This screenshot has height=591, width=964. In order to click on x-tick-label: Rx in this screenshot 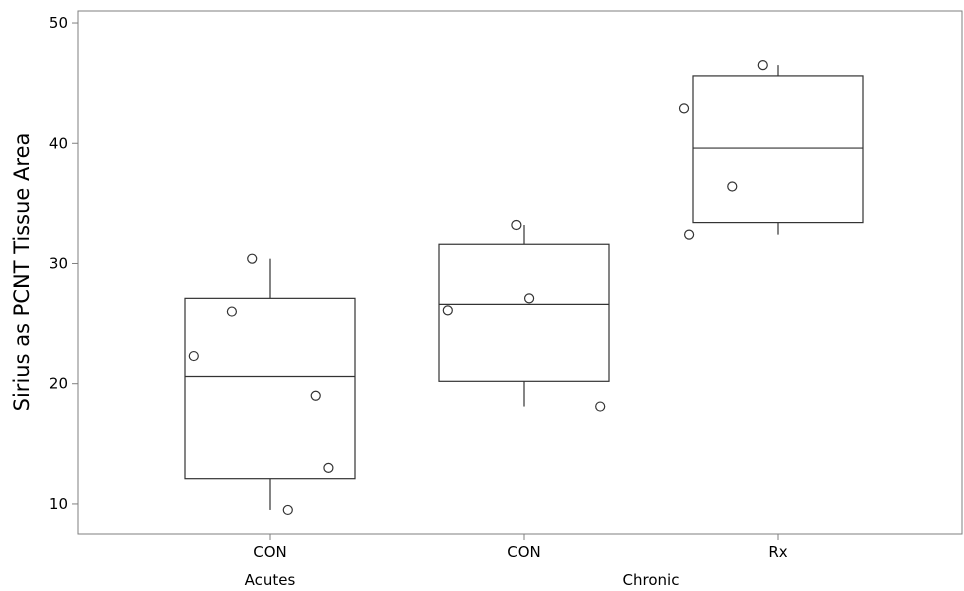, I will do `click(777, 552)`.